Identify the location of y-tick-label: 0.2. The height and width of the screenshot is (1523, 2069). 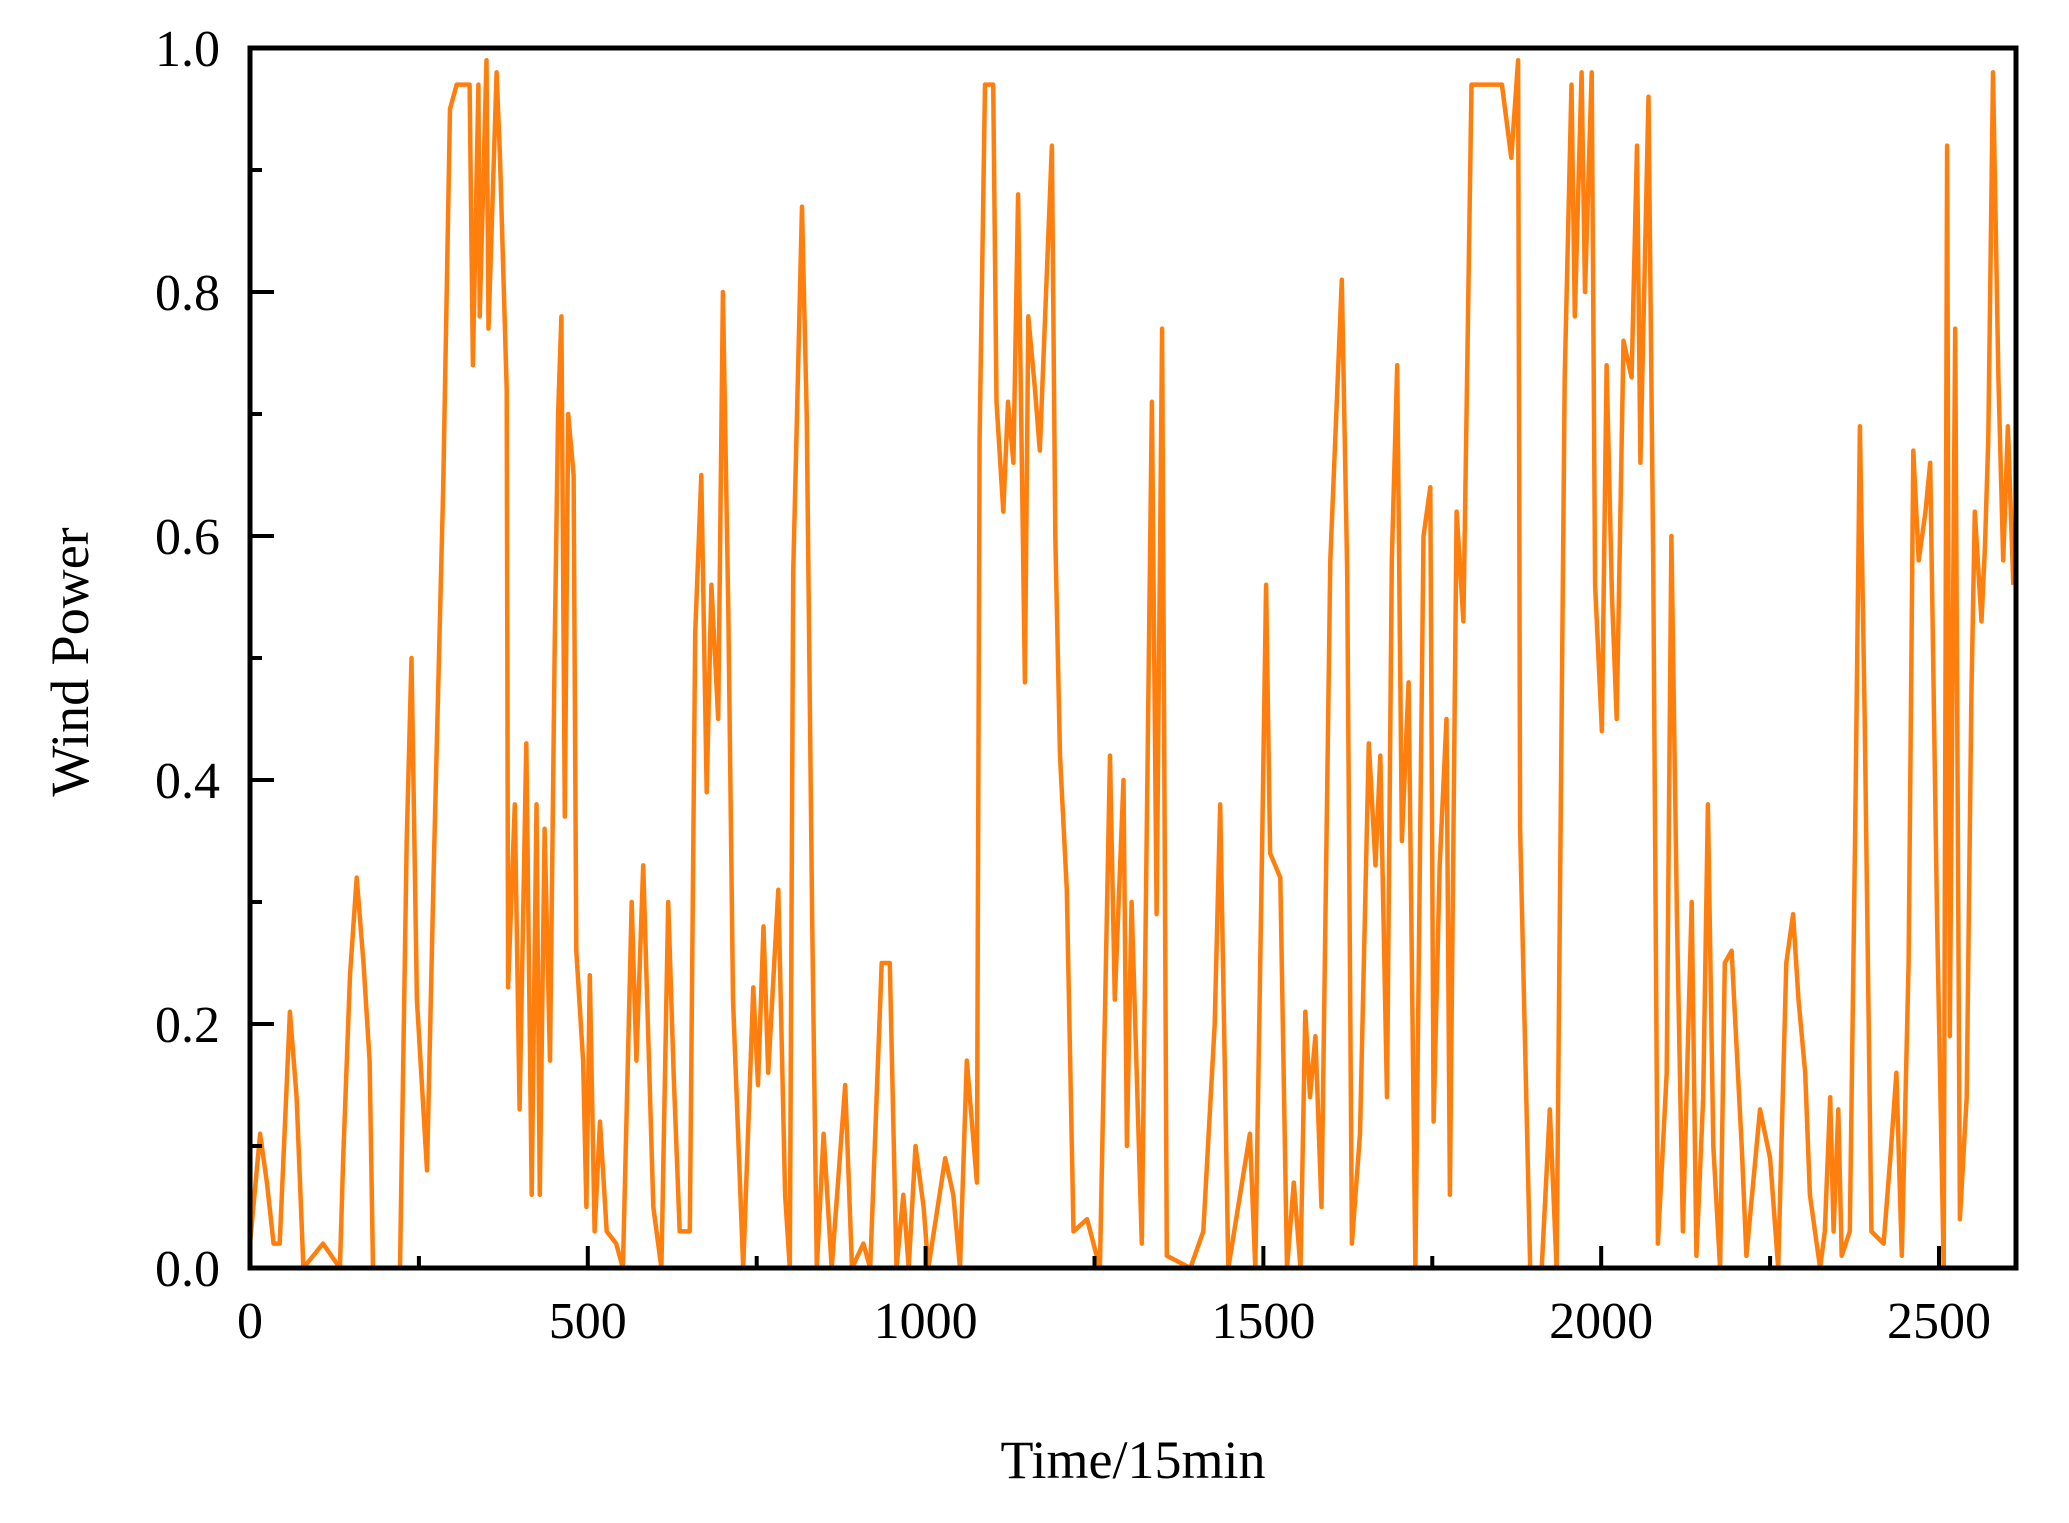
(187, 1025).